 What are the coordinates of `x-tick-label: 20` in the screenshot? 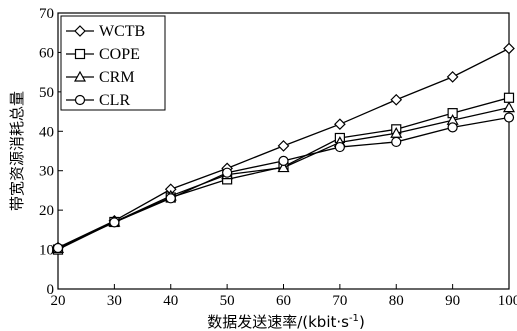 It's located at (58, 301).